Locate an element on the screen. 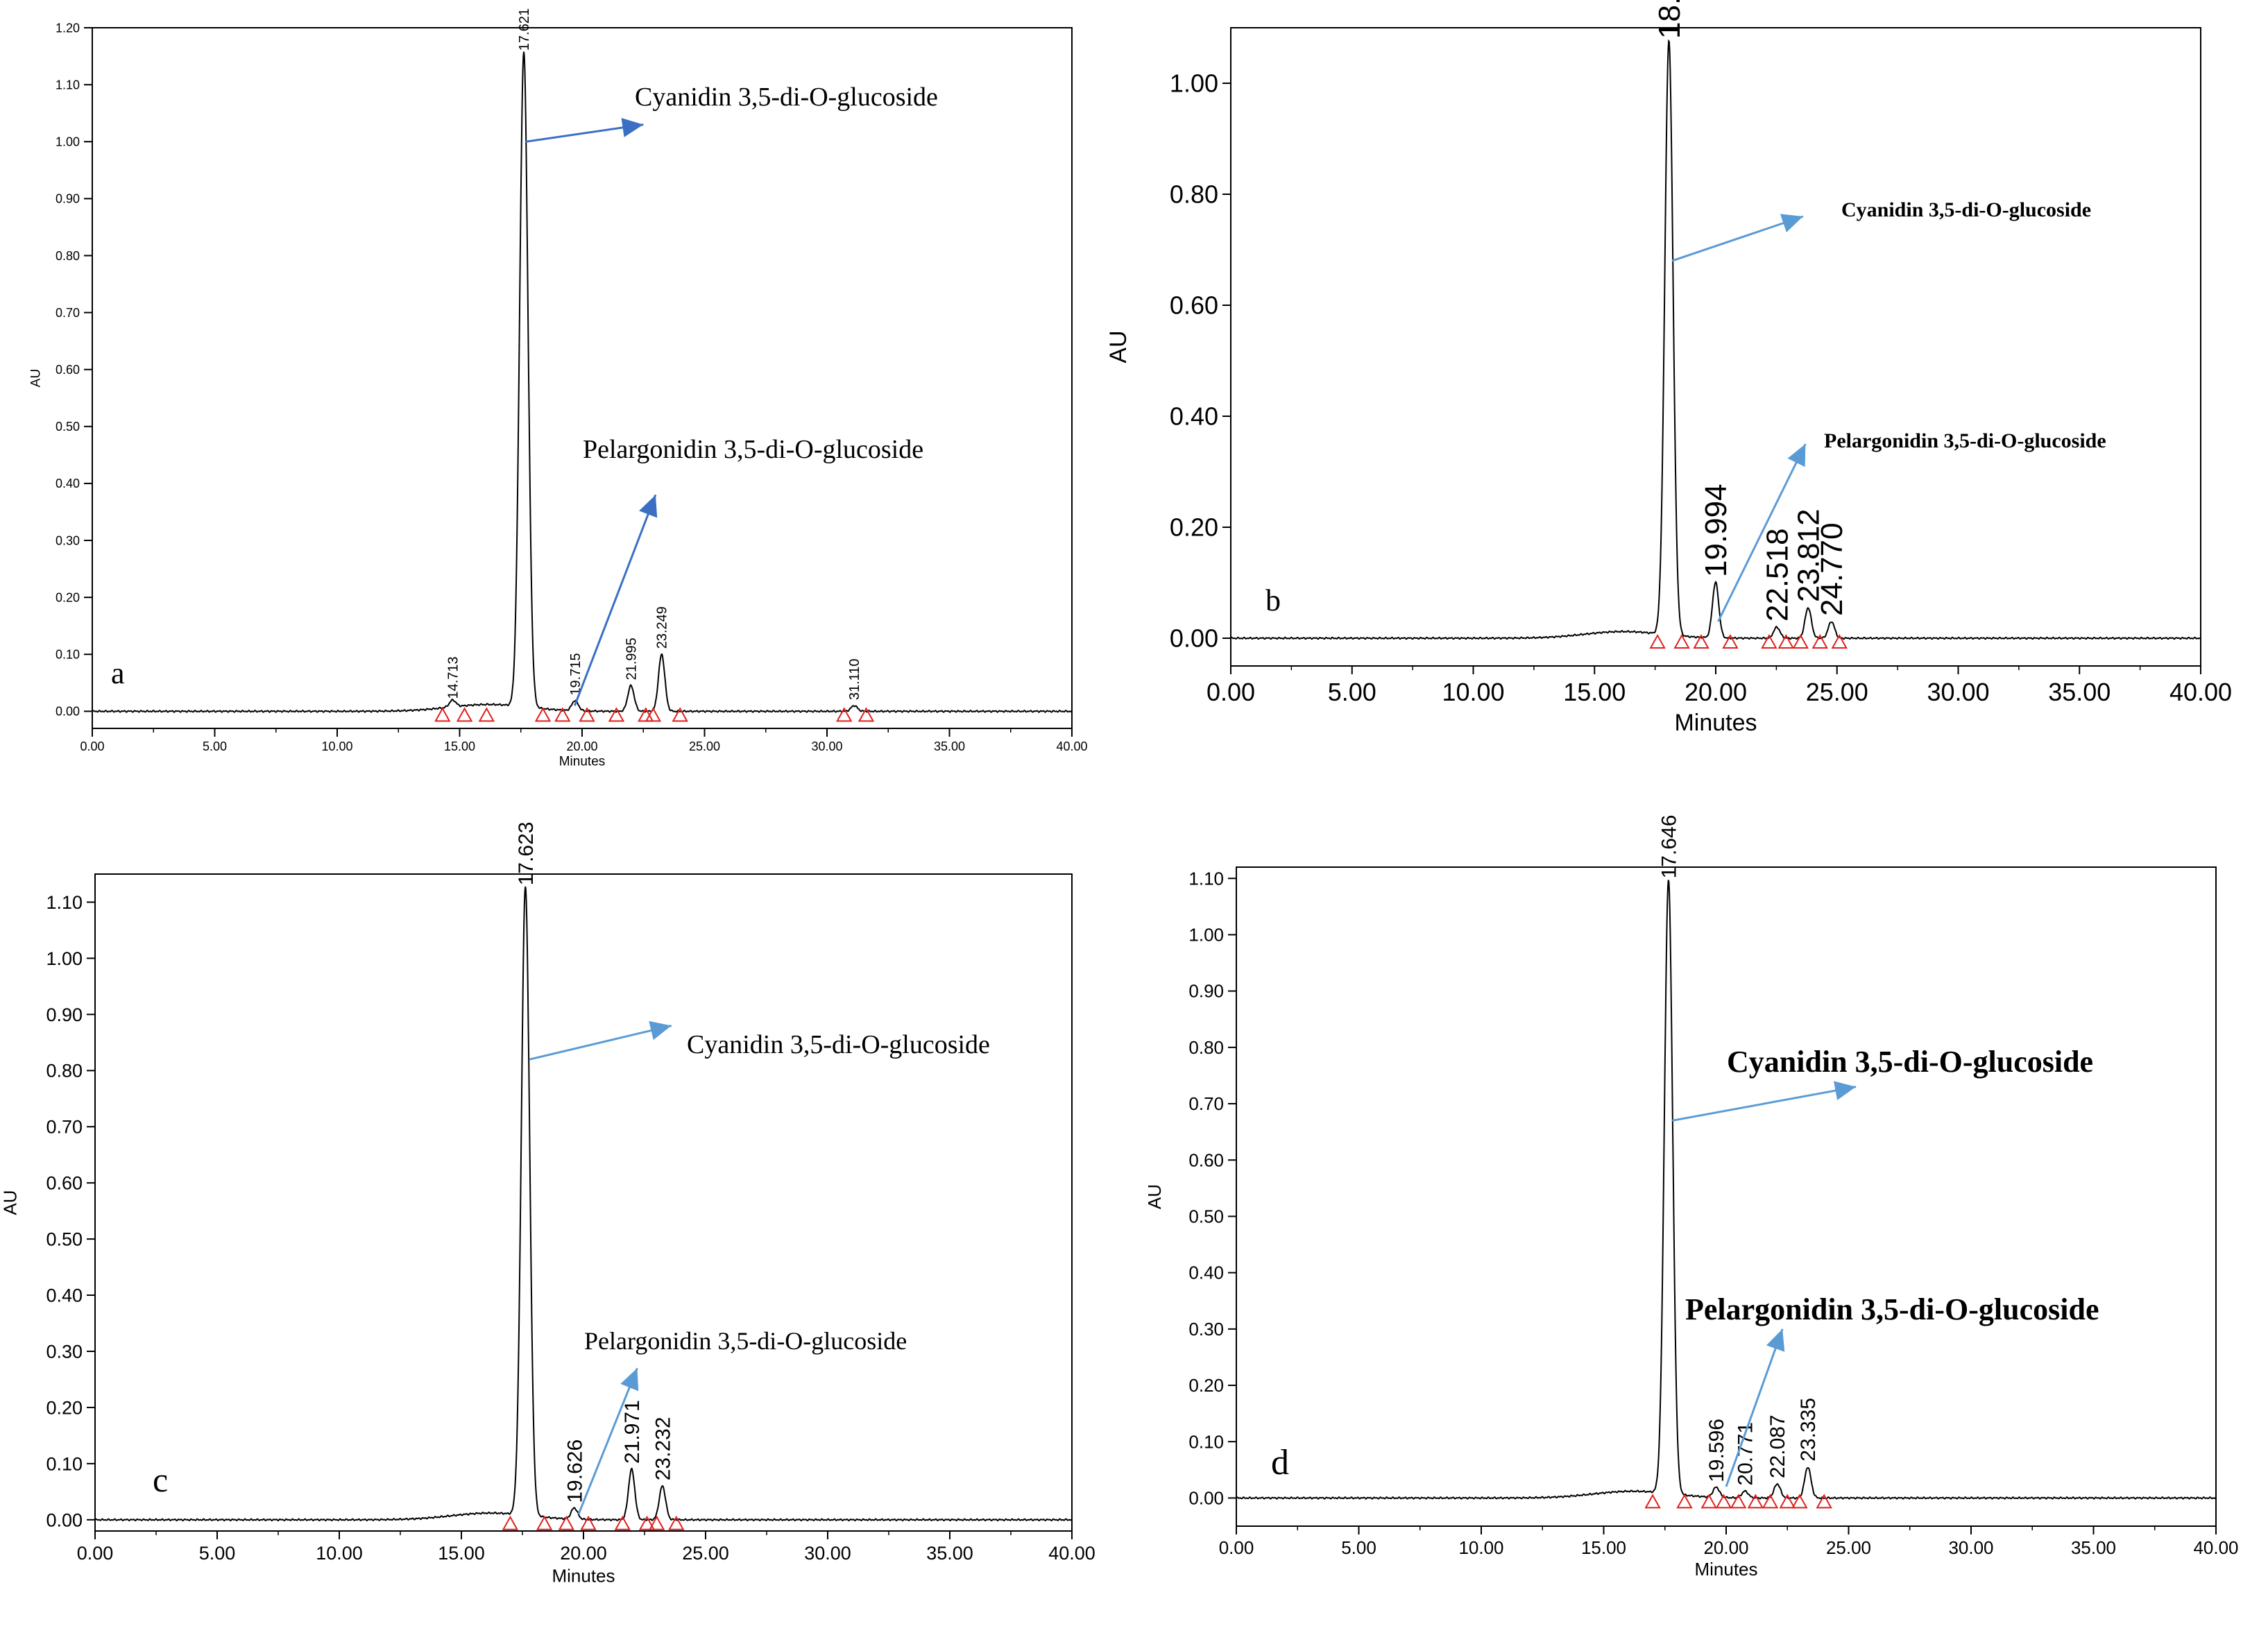 The width and height of the screenshot is (2268, 1642). x-tick-label-d: 10.00 is located at coordinates (1480, 1548).